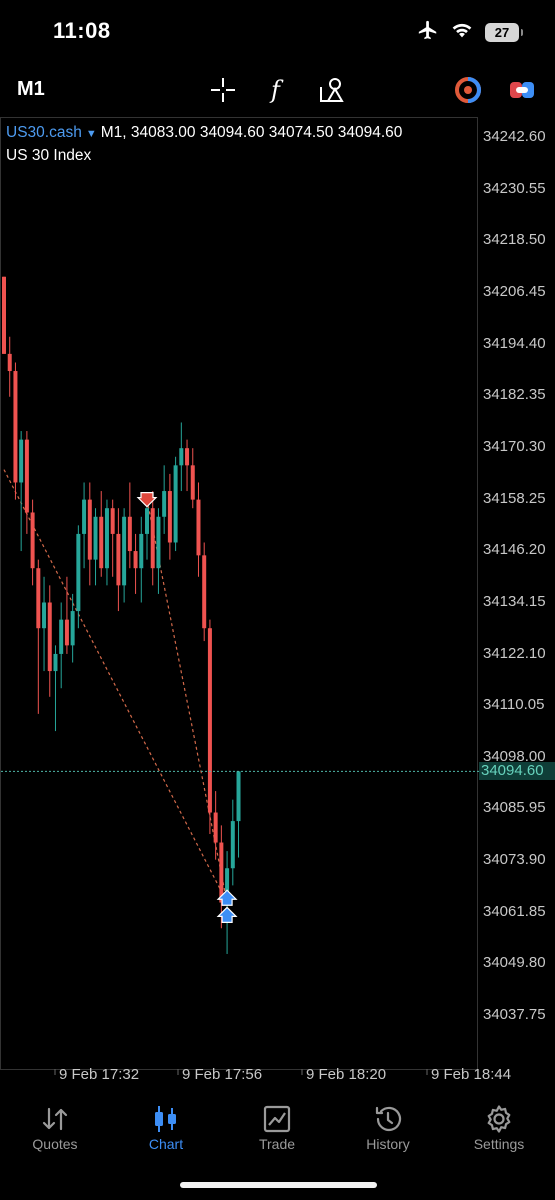 This screenshot has height=1200, width=555. I want to click on status-icons: 27, so click(470, 32).